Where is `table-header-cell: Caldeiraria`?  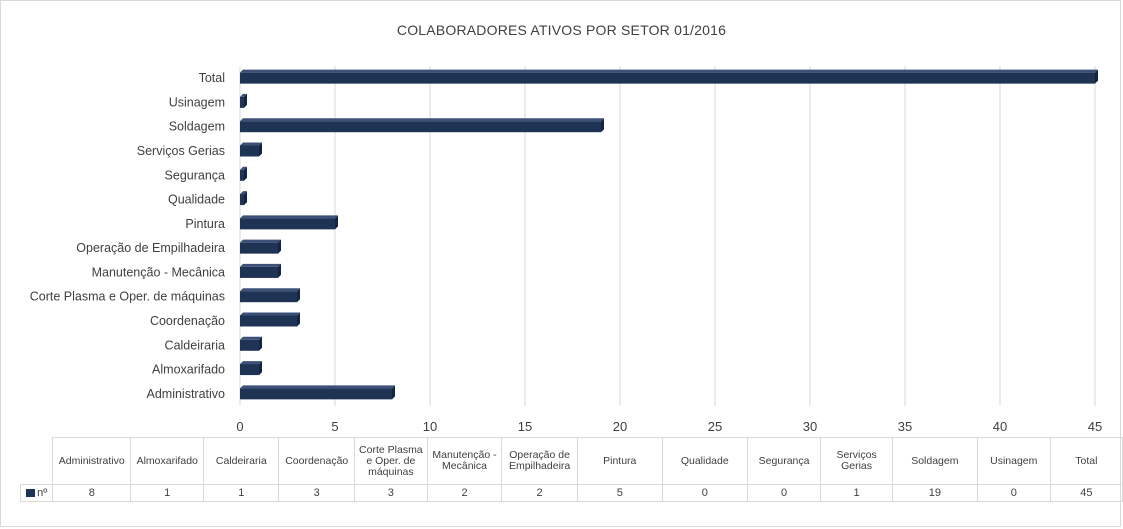 table-header-cell: Caldeiraria is located at coordinates (241, 461).